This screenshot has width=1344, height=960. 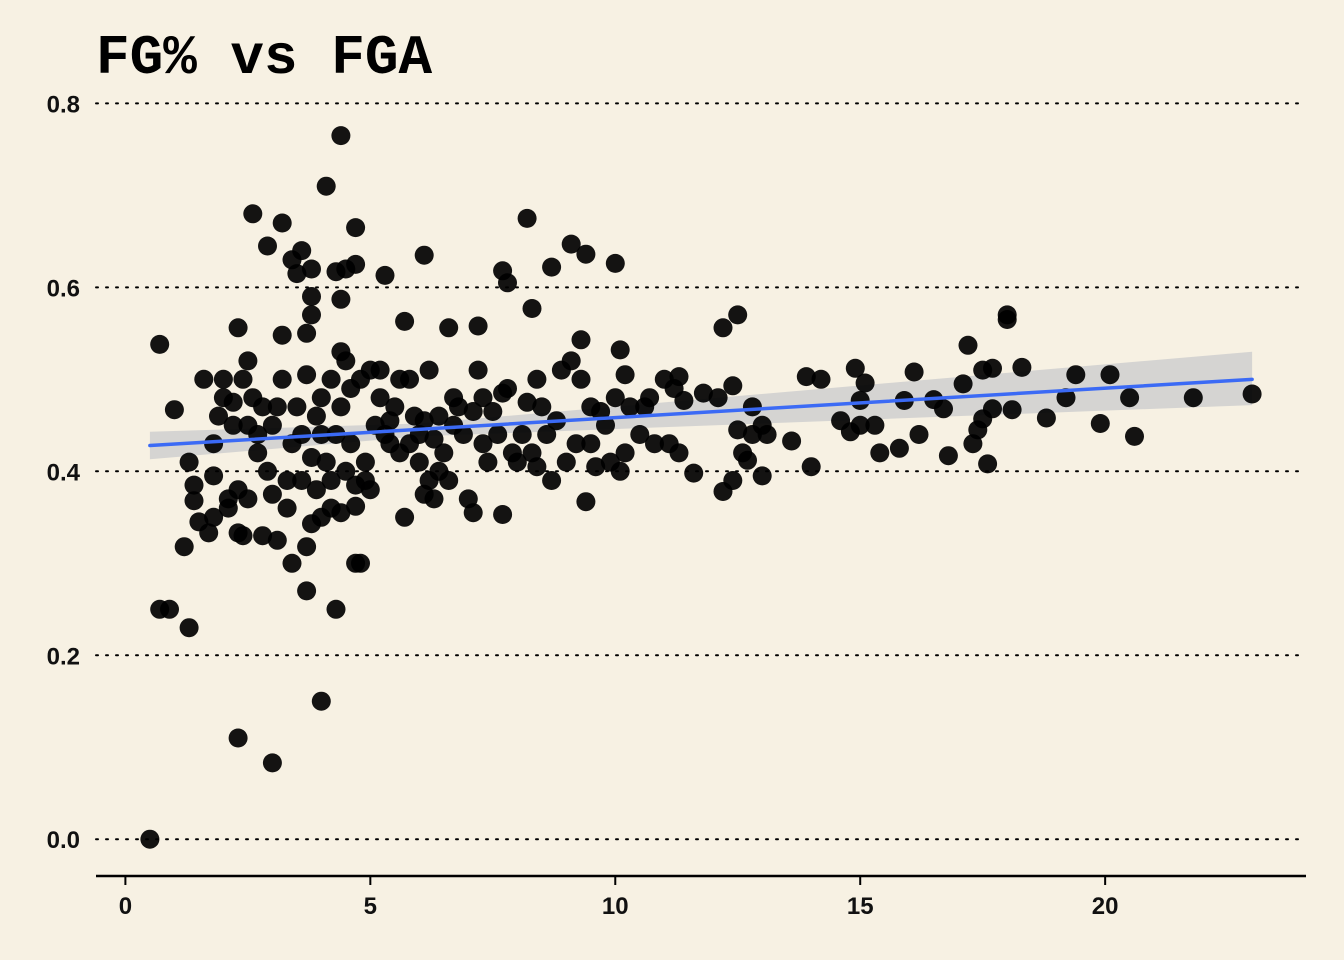 What do you see at coordinates (63, 104) in the screenshot?
I see `y-tick-label: 0.8` at bounding box center [63, 104].